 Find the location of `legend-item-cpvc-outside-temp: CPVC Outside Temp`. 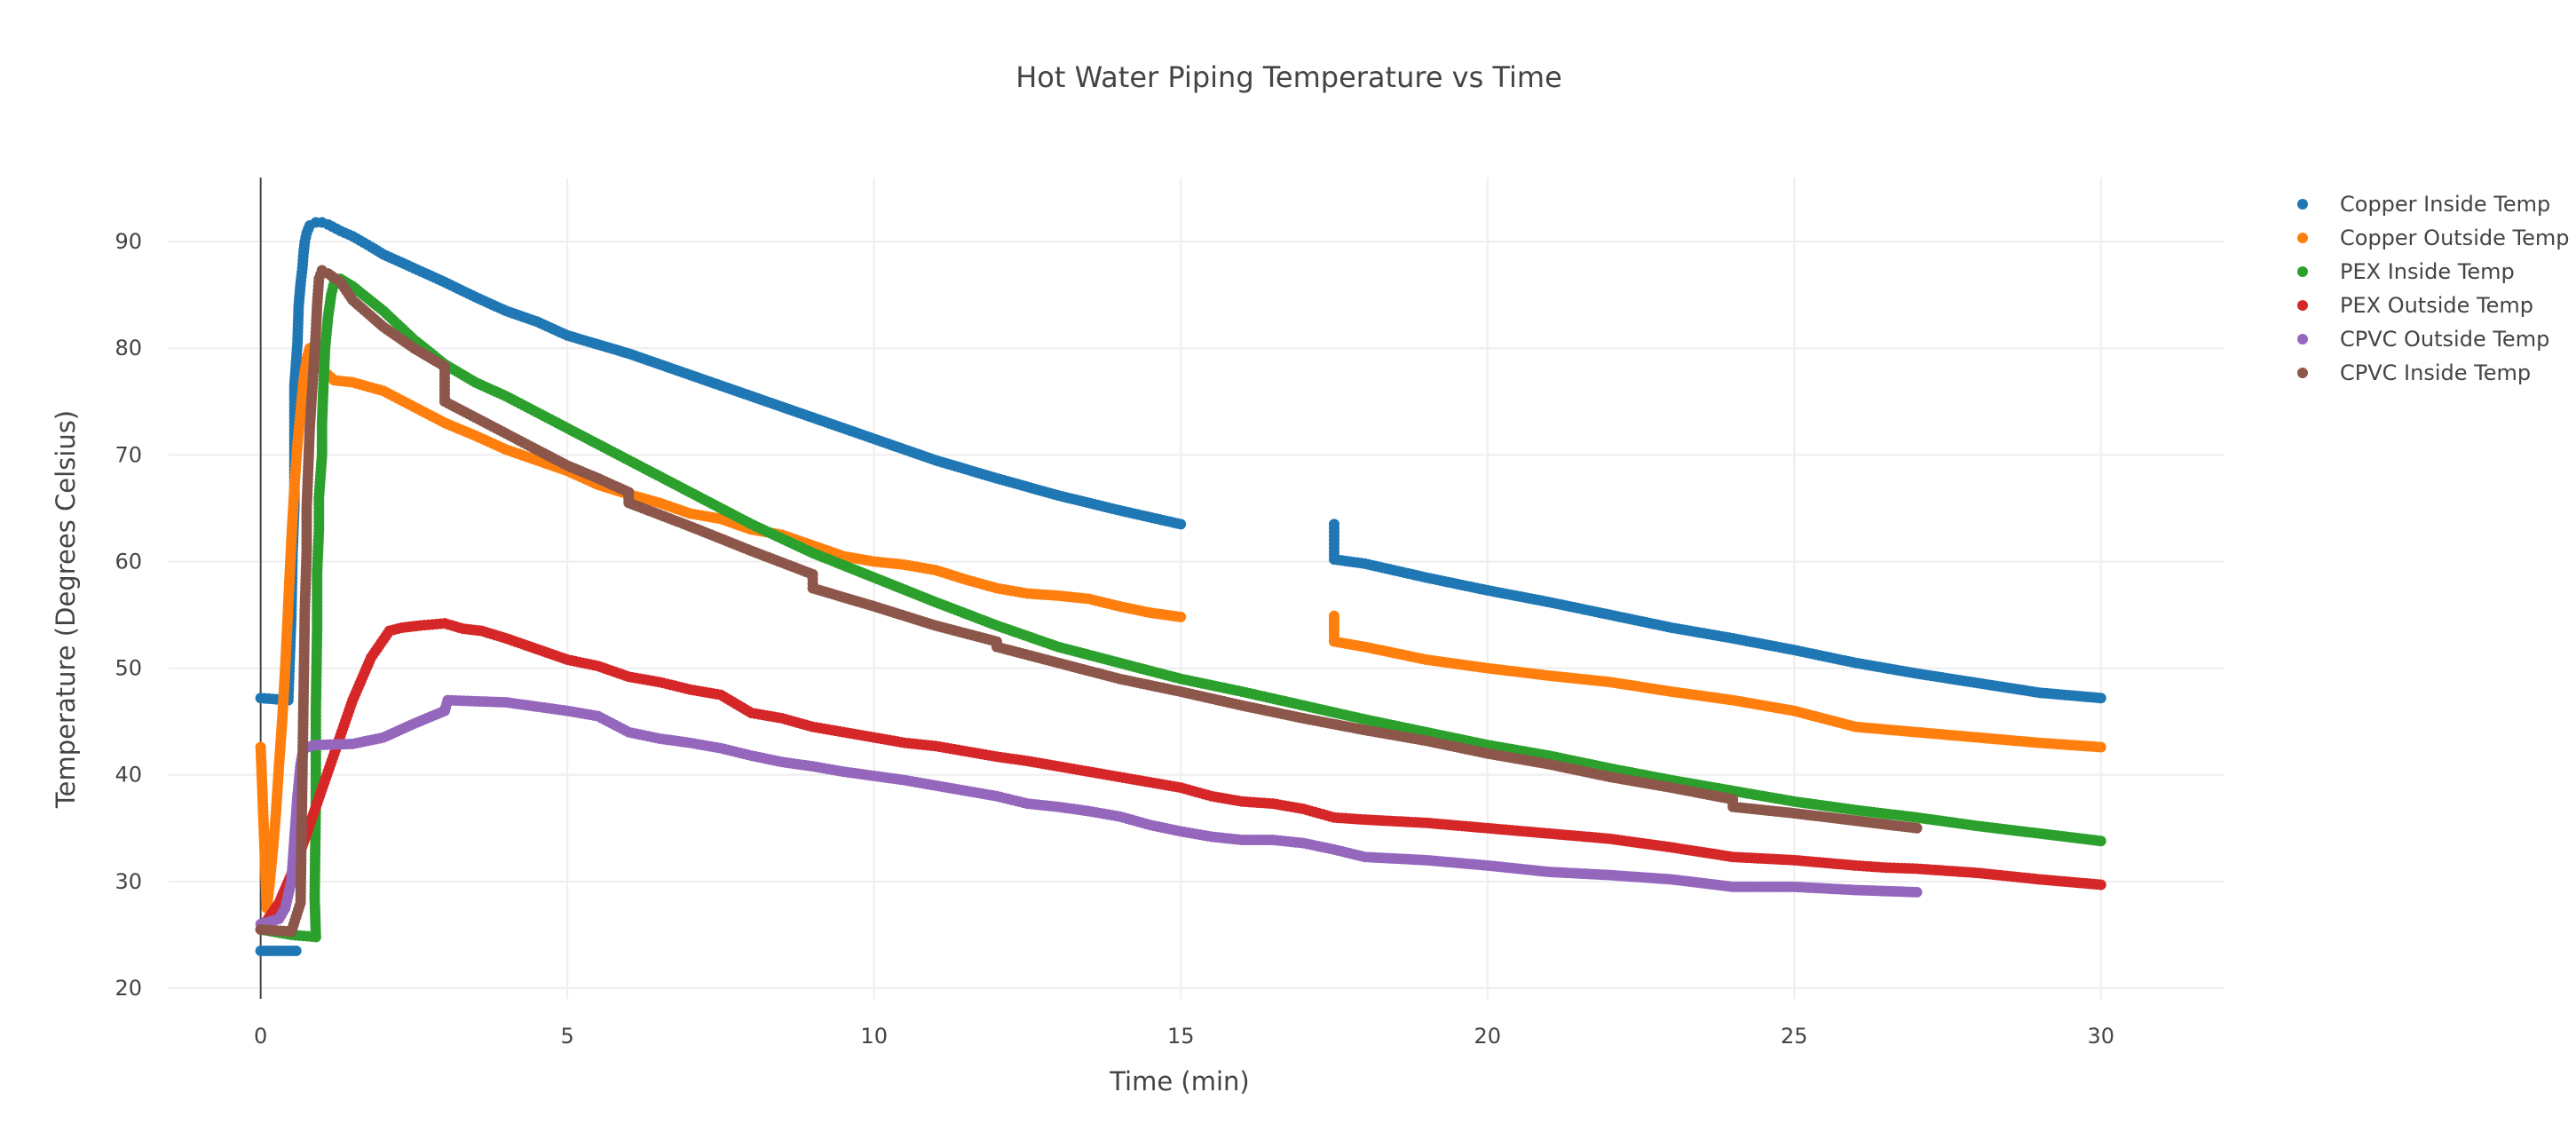

legend-item-cpvc-outside-temp: CPVC Outside Temp is located at coordinates (2423, 339).